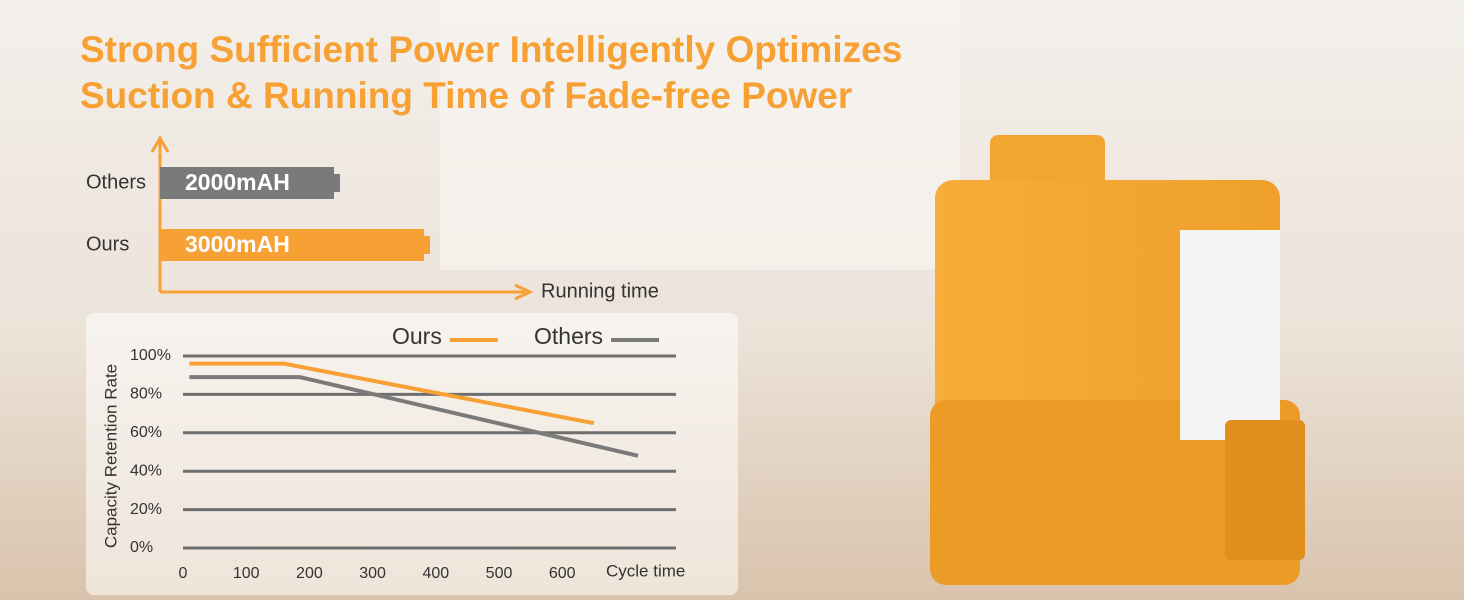  What do you see at coordinates (237, 244) in the screenshot?
I see `value-label: 3000mAH` at bounding box center [237, 244].